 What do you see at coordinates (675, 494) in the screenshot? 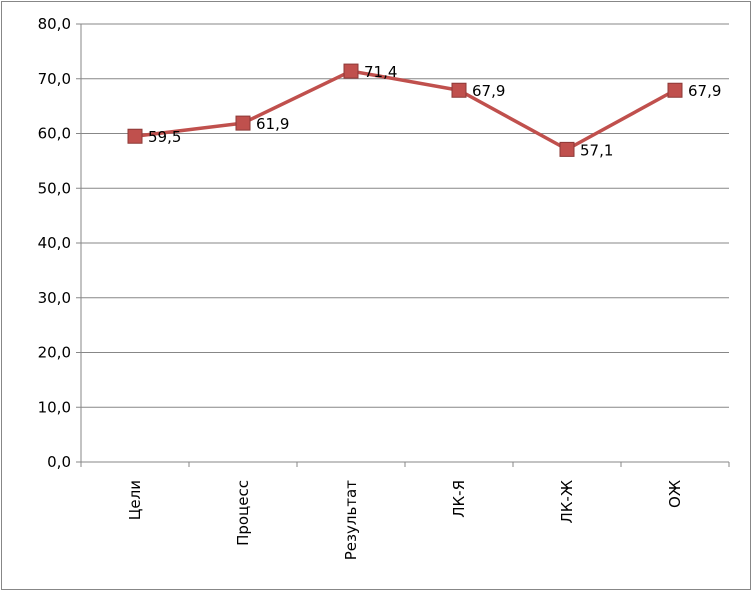
I see `x-tick-label: ОЖ` at bounding box center [675, 494].